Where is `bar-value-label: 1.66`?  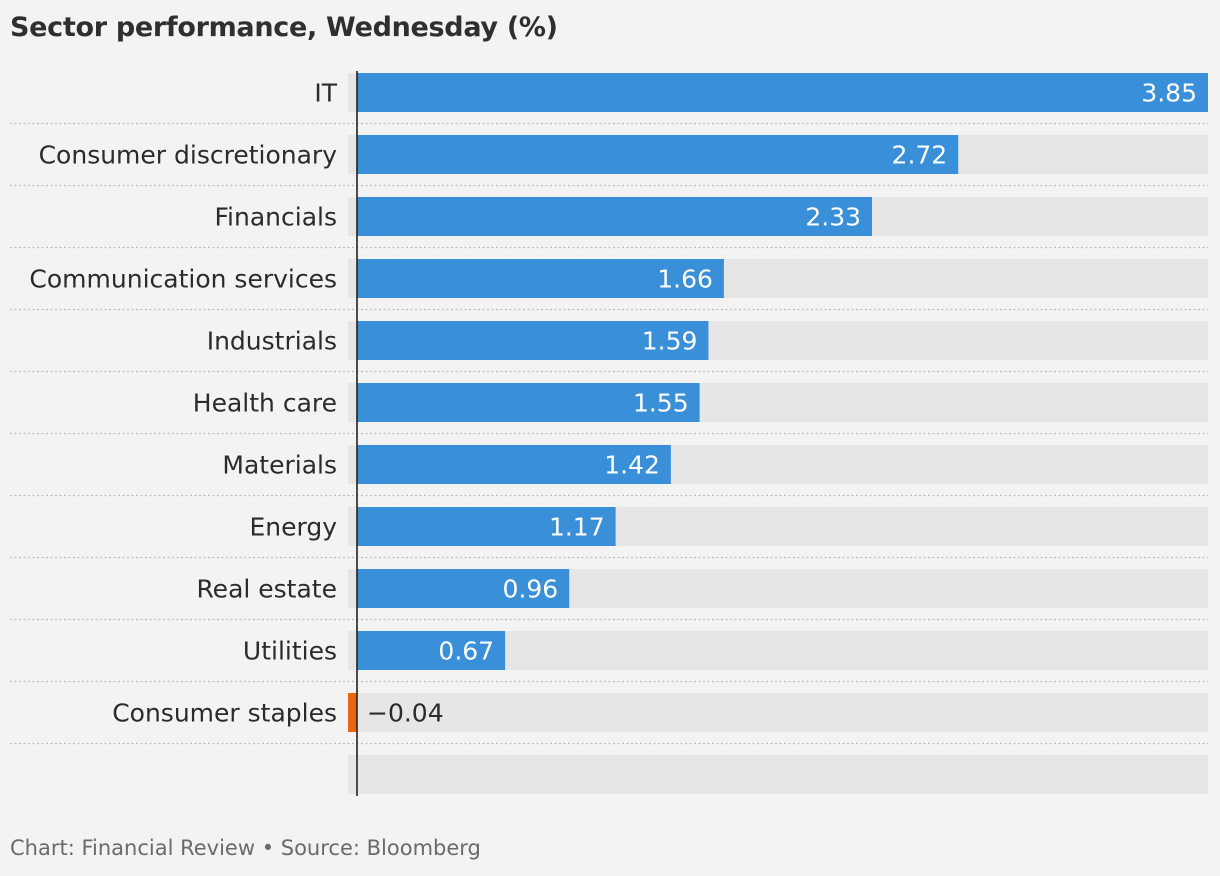 bar-value-label: 1.66 is located at coordinates (685, 279).